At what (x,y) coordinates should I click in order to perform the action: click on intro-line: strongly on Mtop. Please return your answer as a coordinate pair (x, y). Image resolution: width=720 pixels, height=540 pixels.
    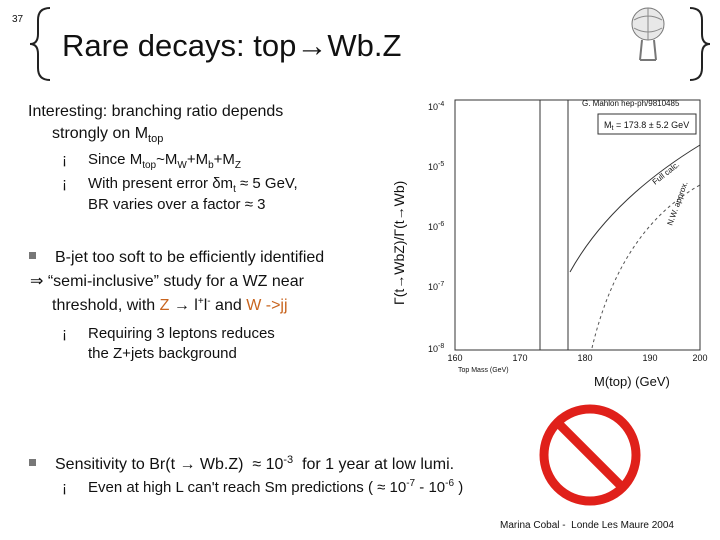
    Looking at the image, I should click on (107, 135).